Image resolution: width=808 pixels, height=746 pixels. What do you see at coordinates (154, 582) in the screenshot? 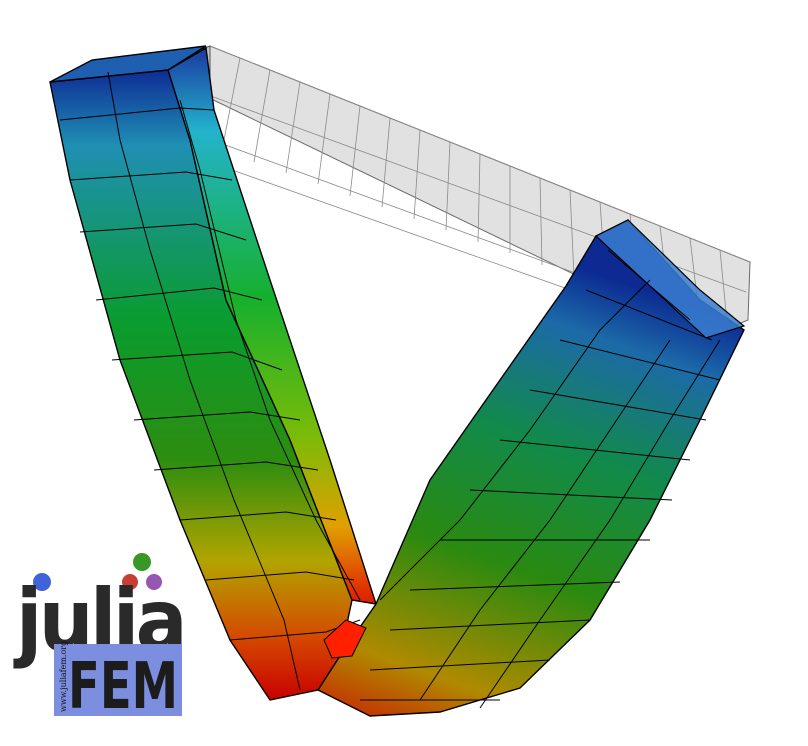
I see `logo-dot-purple` at bounding box center [154, 582].